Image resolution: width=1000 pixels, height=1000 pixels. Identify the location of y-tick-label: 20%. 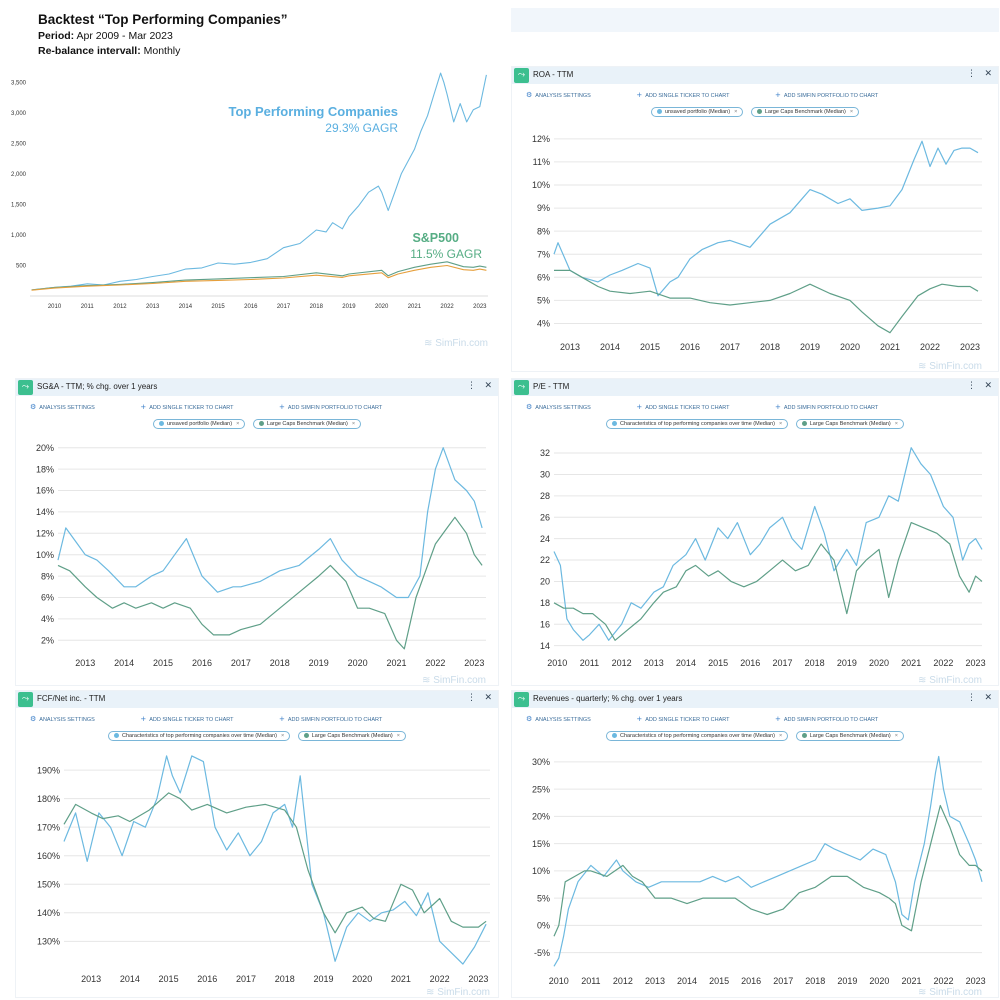
(45, 448).